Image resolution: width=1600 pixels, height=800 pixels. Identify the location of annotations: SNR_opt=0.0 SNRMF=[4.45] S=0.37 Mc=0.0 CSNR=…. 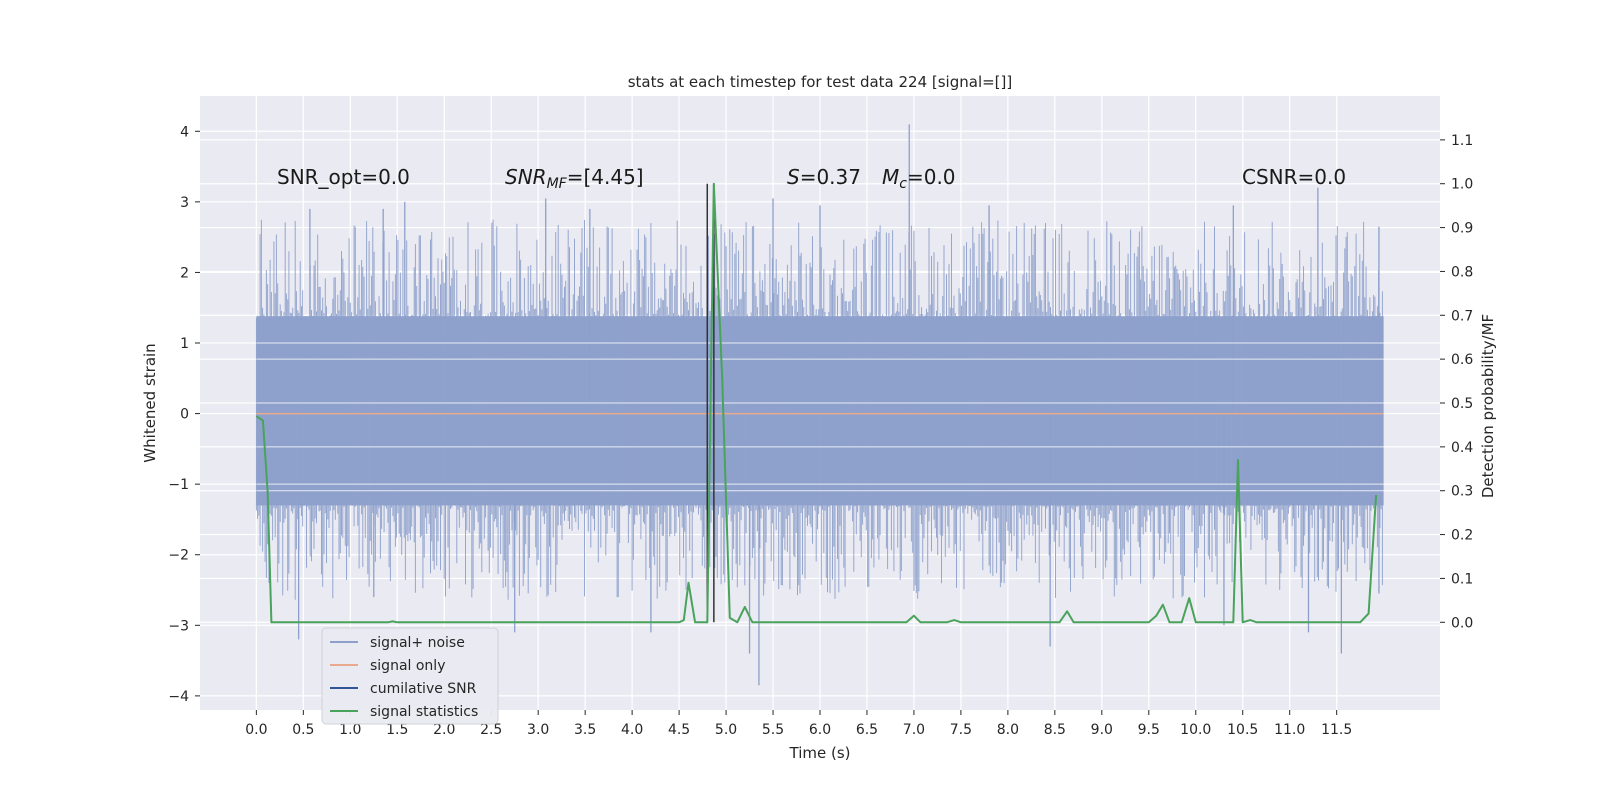
(811, 178).